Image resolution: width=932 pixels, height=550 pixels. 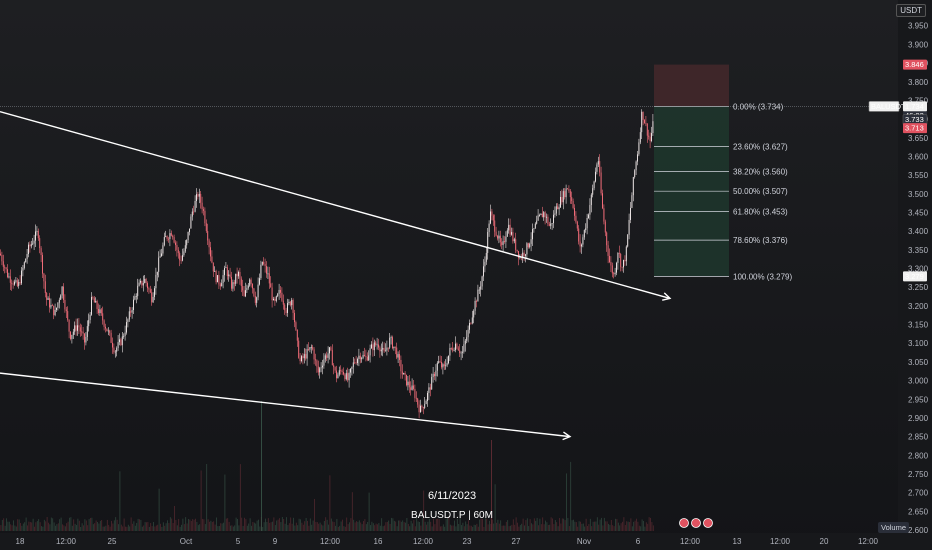 What do you see at coordinates (918, 231) in the screenshot?
I see `y-tick-label: 3.400` at bounding box center [918, 231].